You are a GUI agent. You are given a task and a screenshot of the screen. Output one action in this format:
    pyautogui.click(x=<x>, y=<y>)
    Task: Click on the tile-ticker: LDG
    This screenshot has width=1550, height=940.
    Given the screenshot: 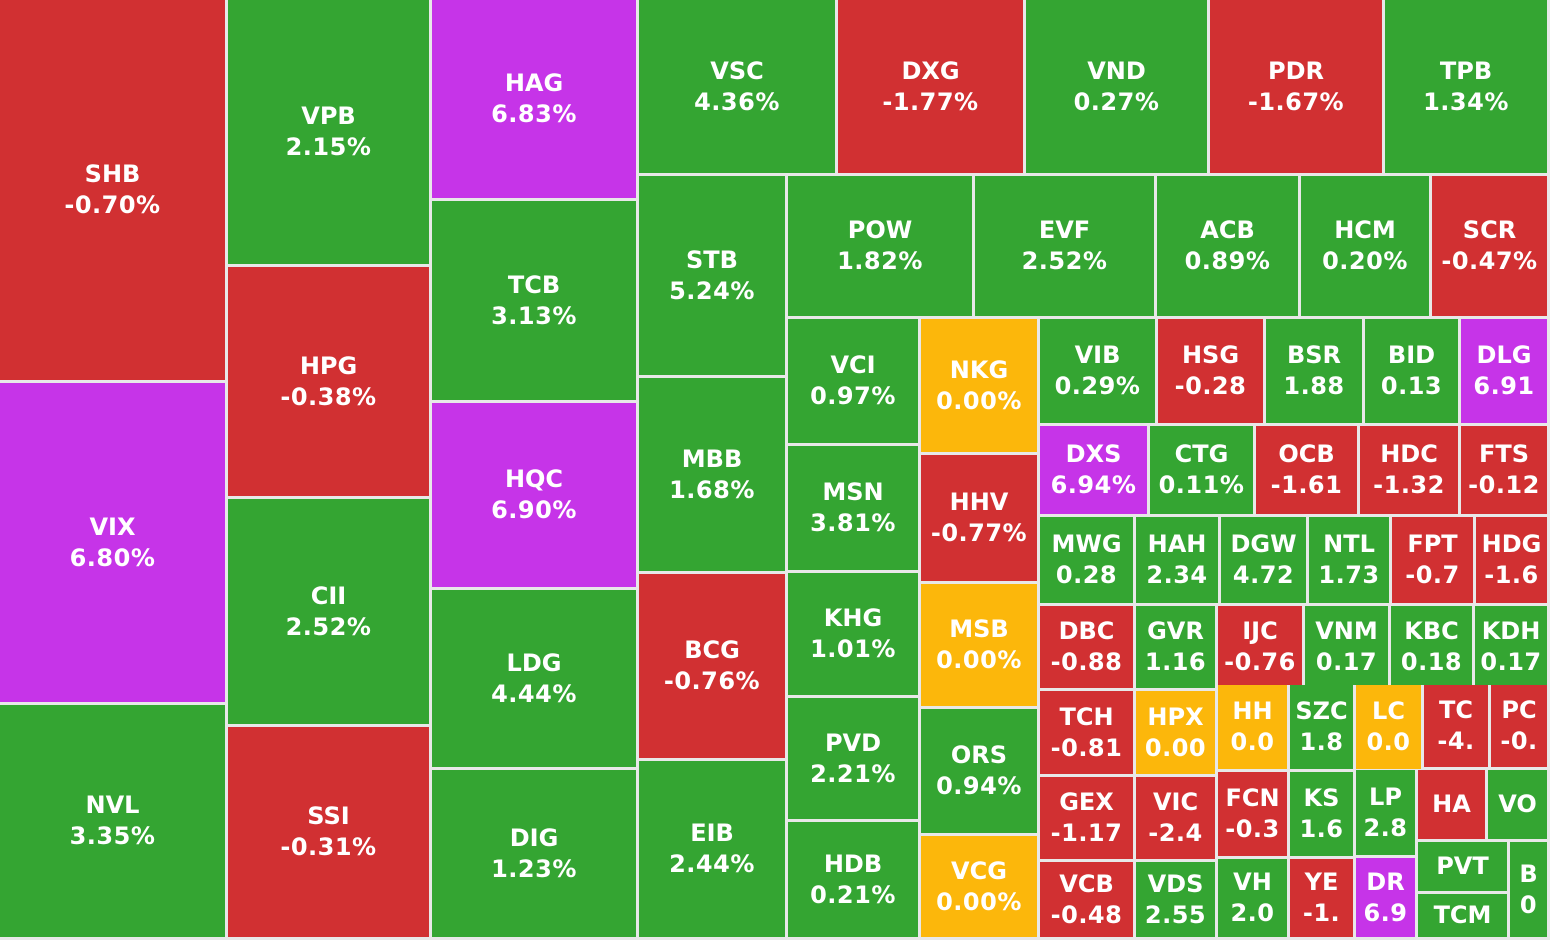 What is the action you would take?
    pyautogui.click(x=534, y=662)
    